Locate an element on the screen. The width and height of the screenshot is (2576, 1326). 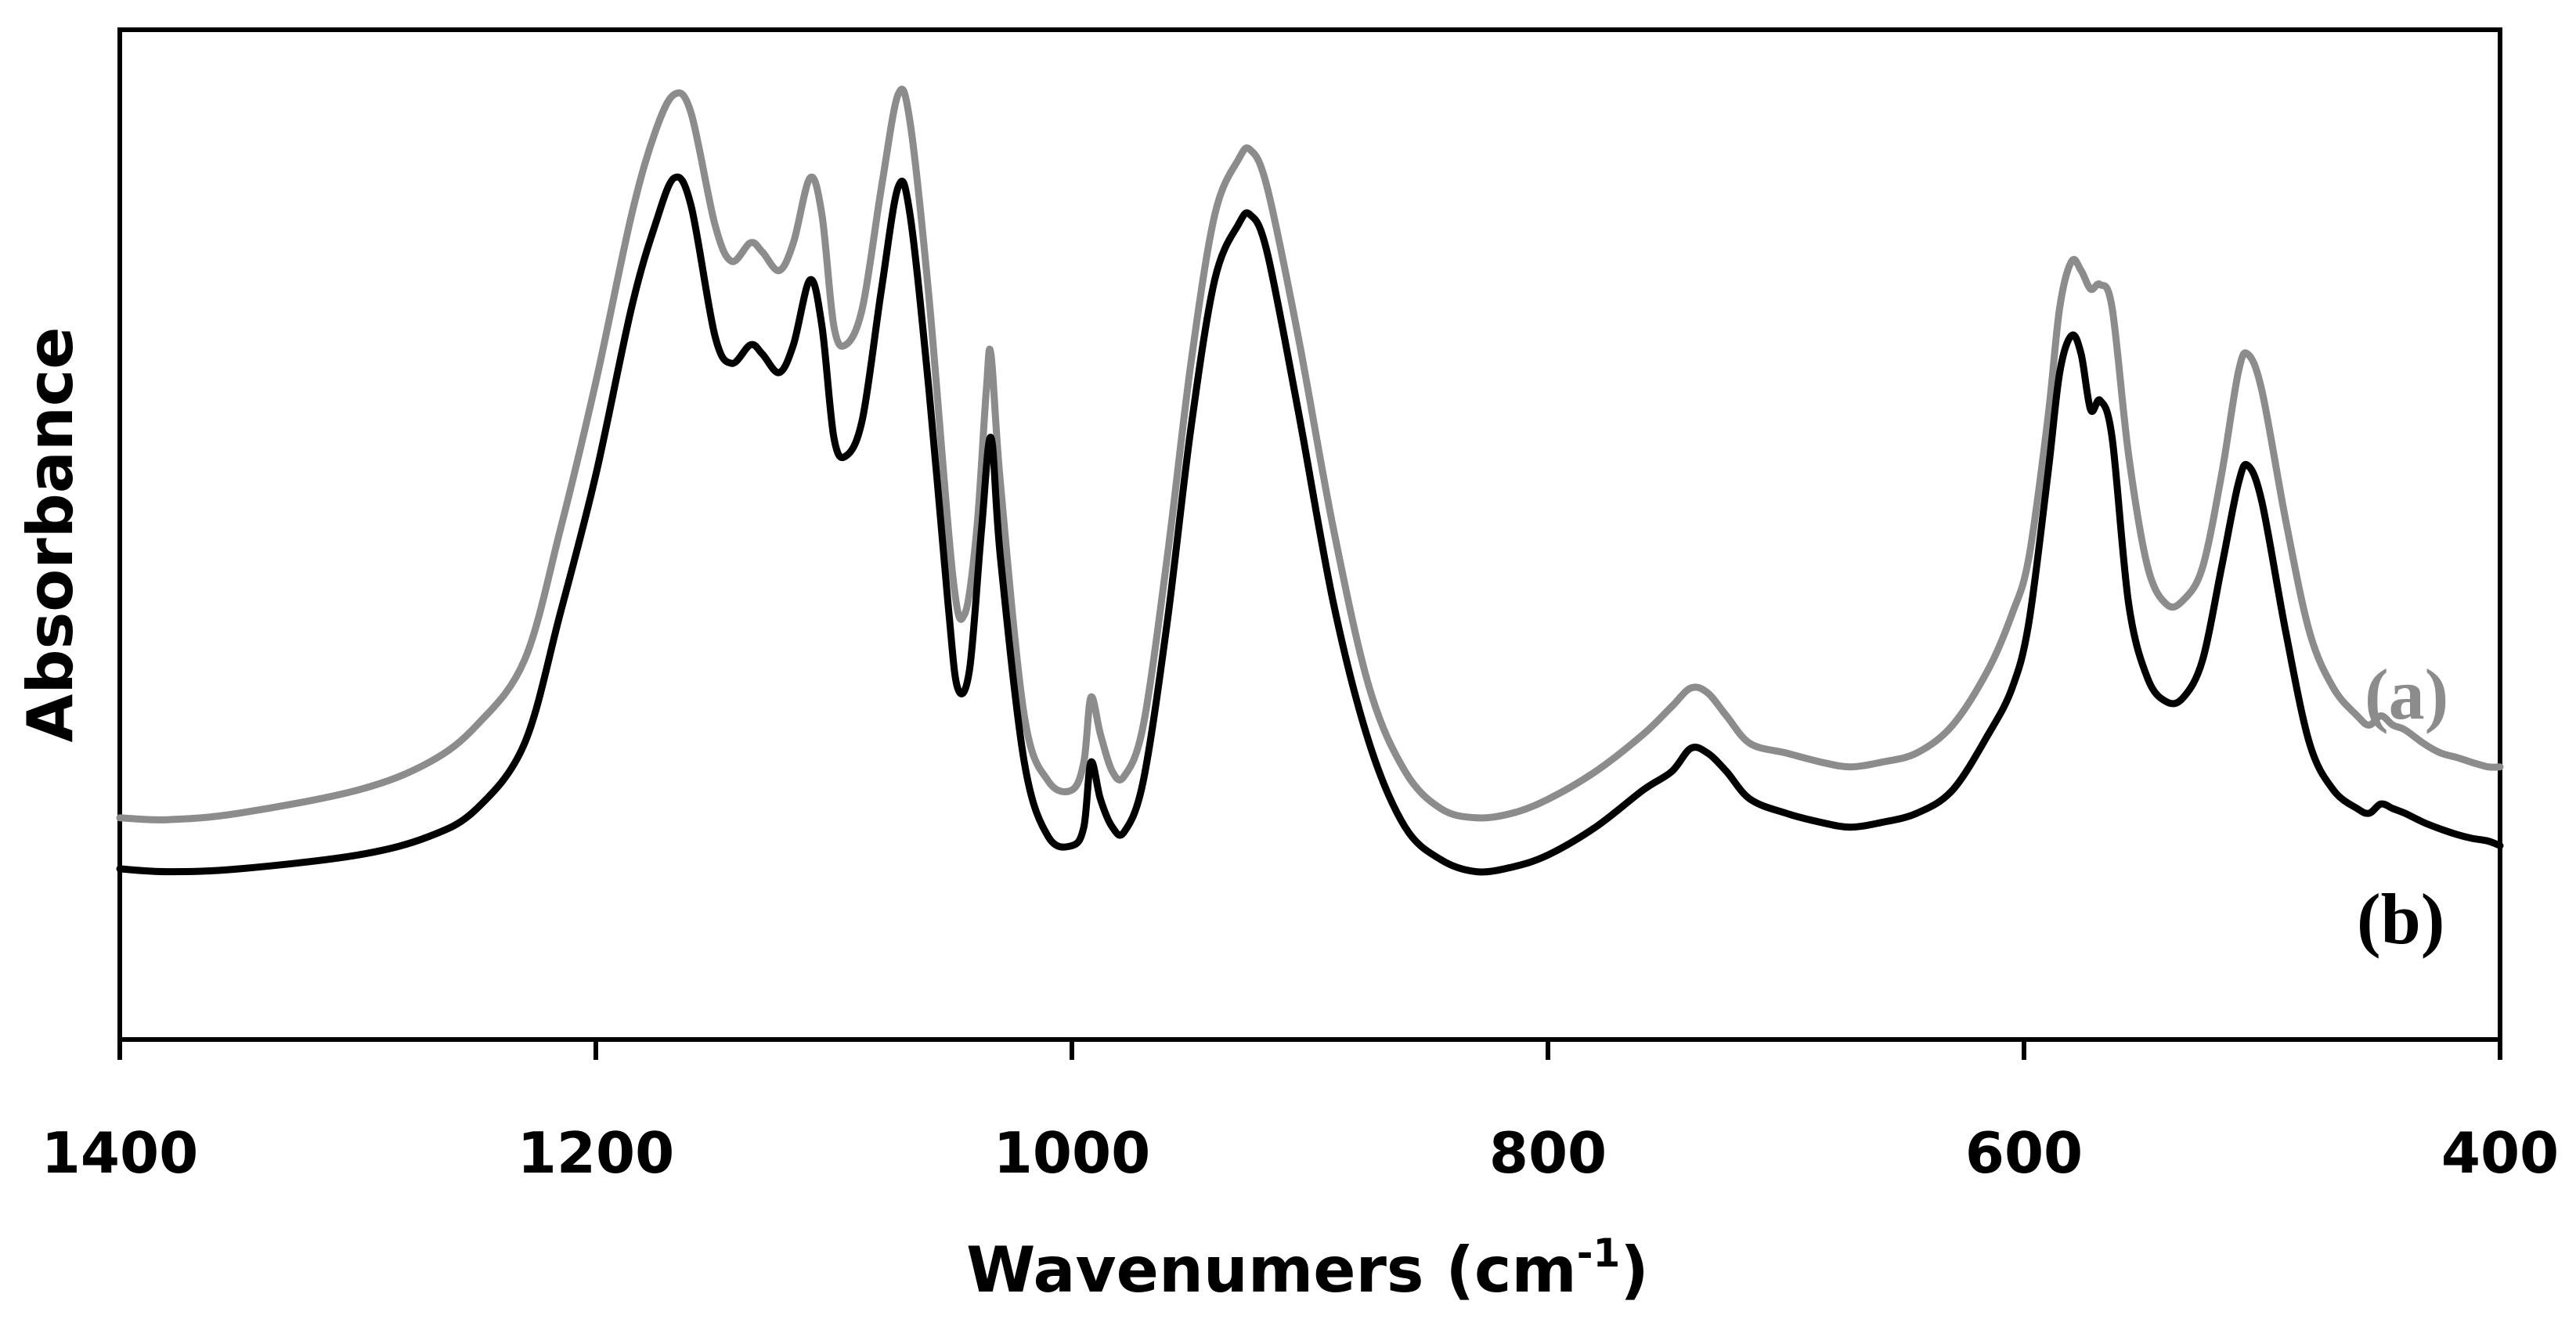
x-axis-title-main: Wavenumers (cm is located at coordinates (1271, 1270).